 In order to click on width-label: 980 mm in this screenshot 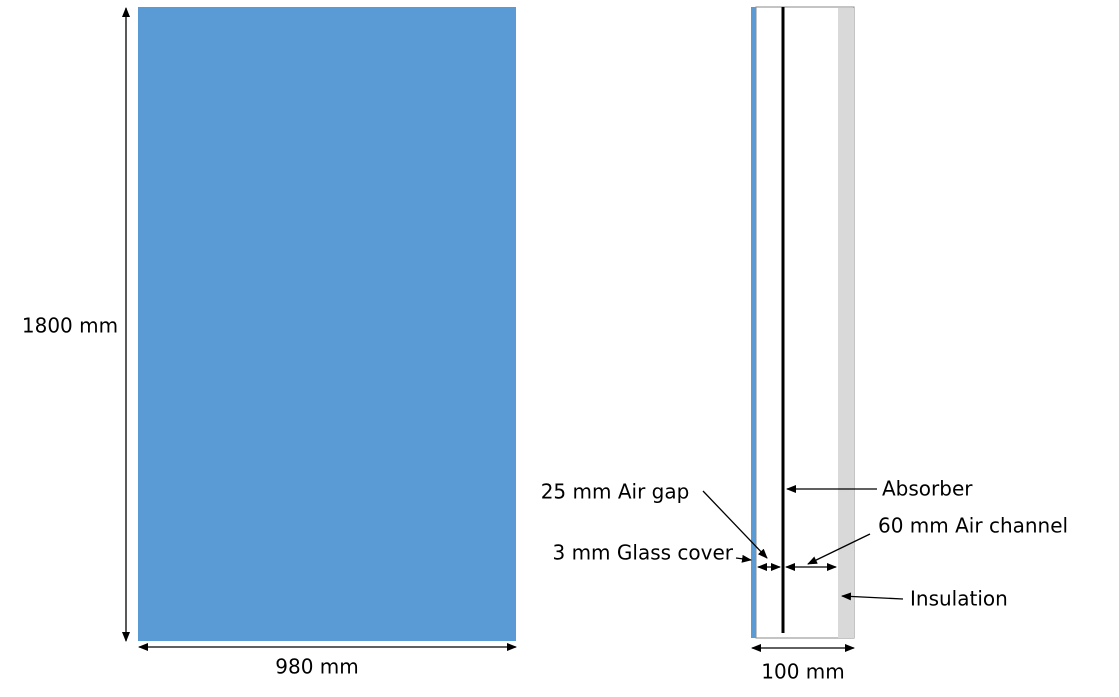, I will do `click(317, 667)`.